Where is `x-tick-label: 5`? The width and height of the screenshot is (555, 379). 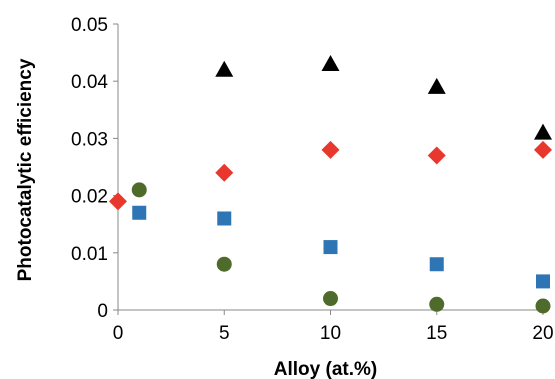 x-tick-label: 5 is located at coordinates (224, 333).